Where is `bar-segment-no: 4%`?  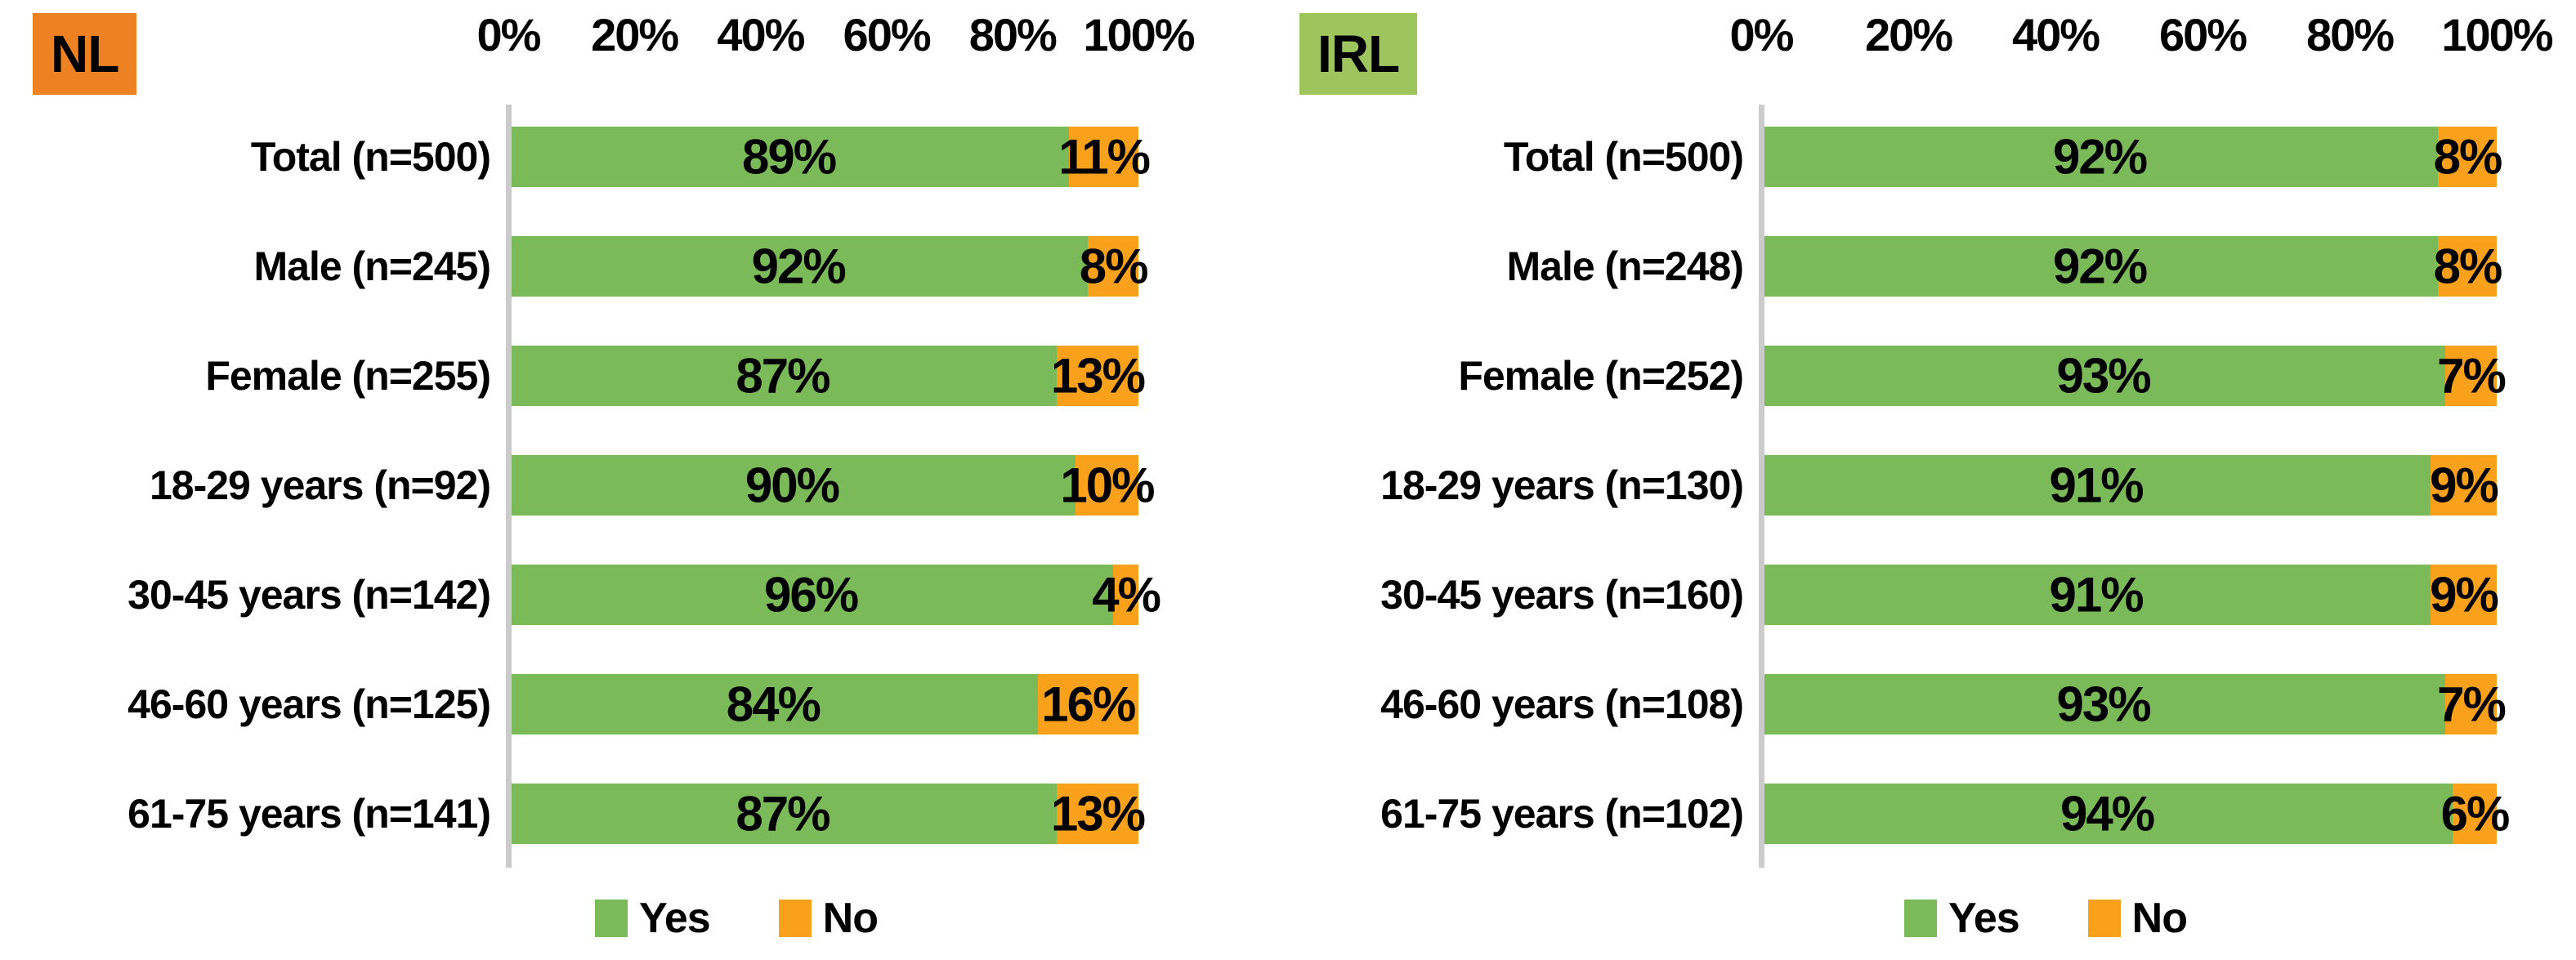 bar-segment-no: 4% is located at coordinates (1126, 595).